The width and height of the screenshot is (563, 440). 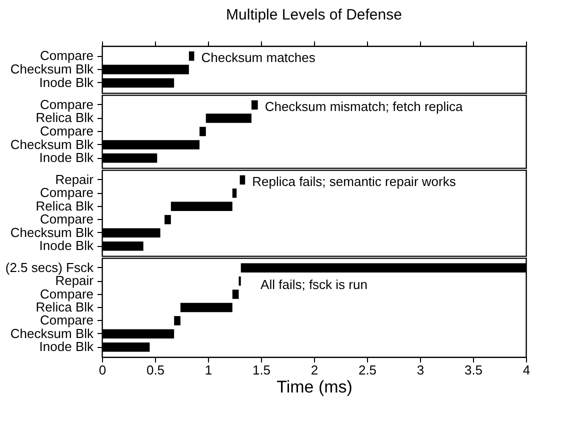 What do you see at coordinates (208, 370) in the screenshot?
I see `x-tick-label: 1` at bounding box center [208, 370].